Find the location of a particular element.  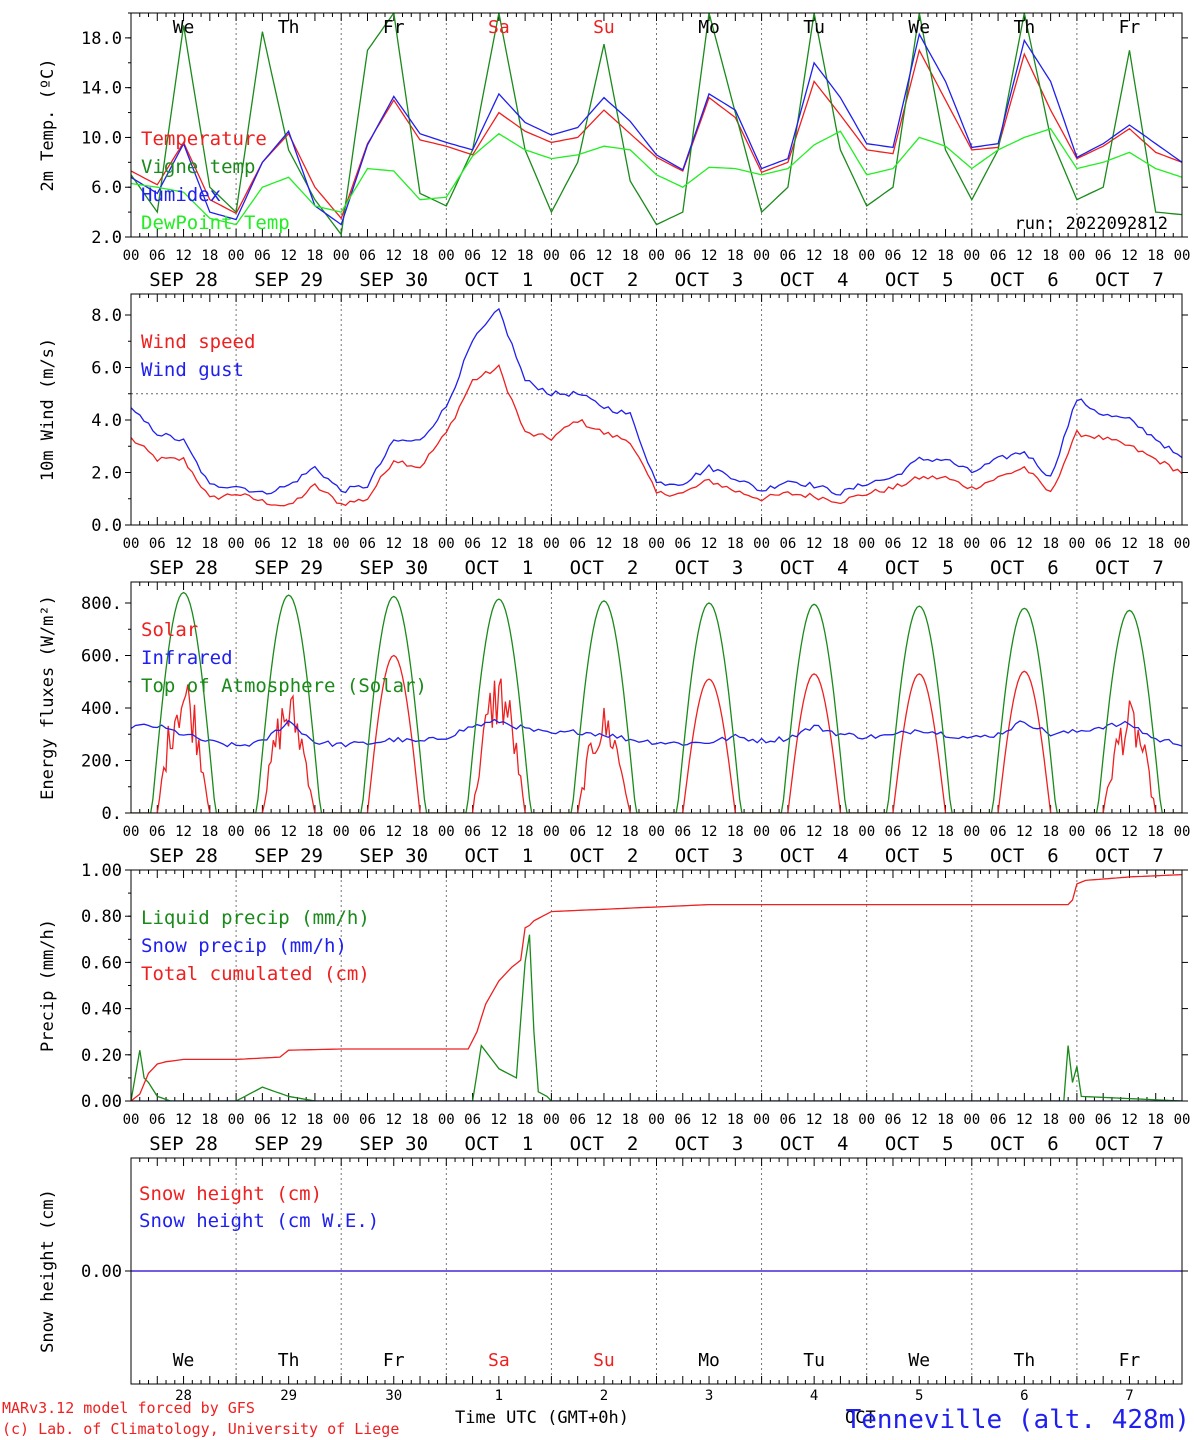

legend-entry: DewPoint Temp is located at coordinates (215, 223).